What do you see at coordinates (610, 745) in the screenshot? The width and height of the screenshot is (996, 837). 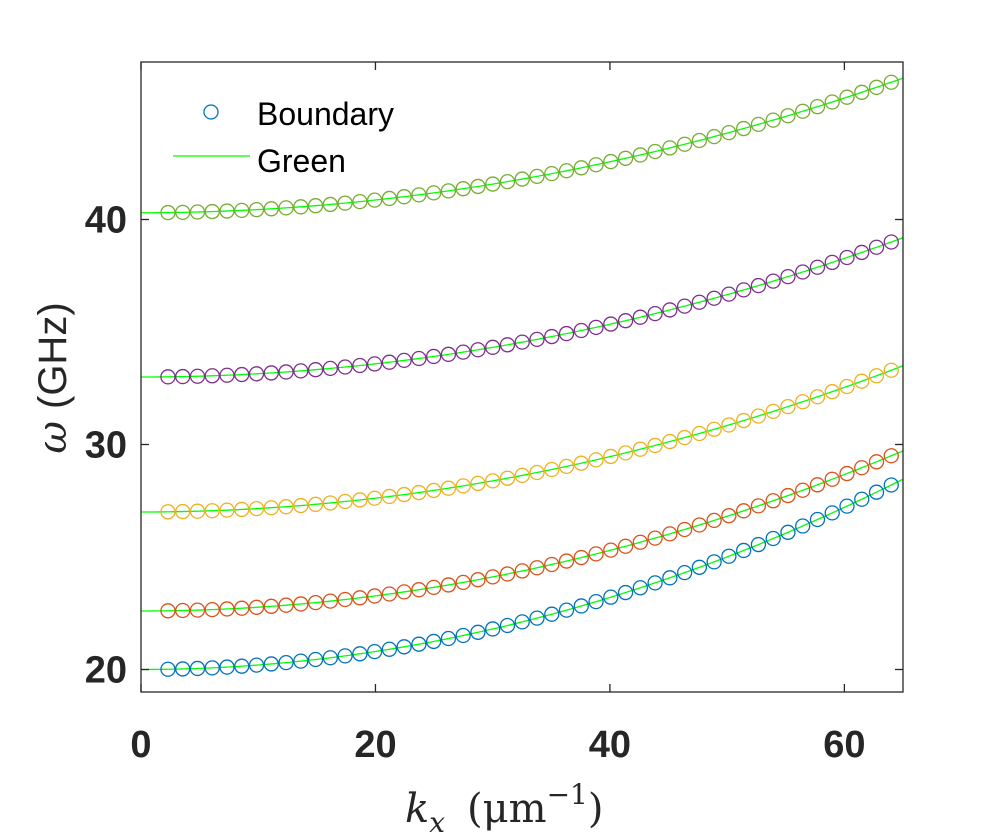 I see `x-tick-label: 40` at bounding box center [610, 745].